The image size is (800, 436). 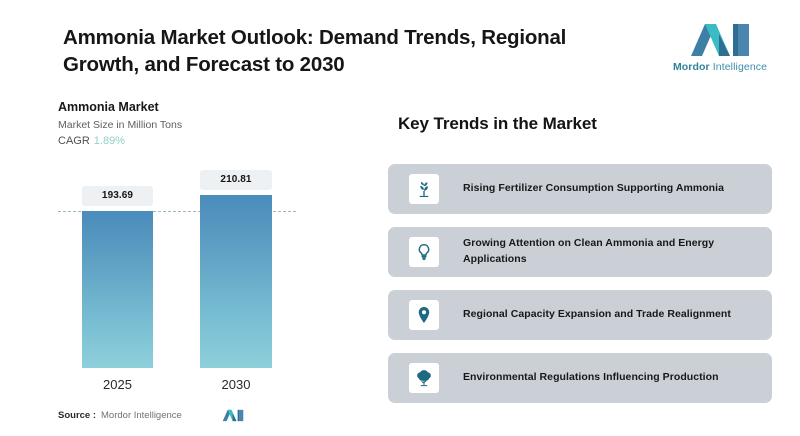 What do you see at coordinates (740, 67) in the screenshot?
I see `brand-name-secondary: Intelligence` at bounding box center [740, 67].